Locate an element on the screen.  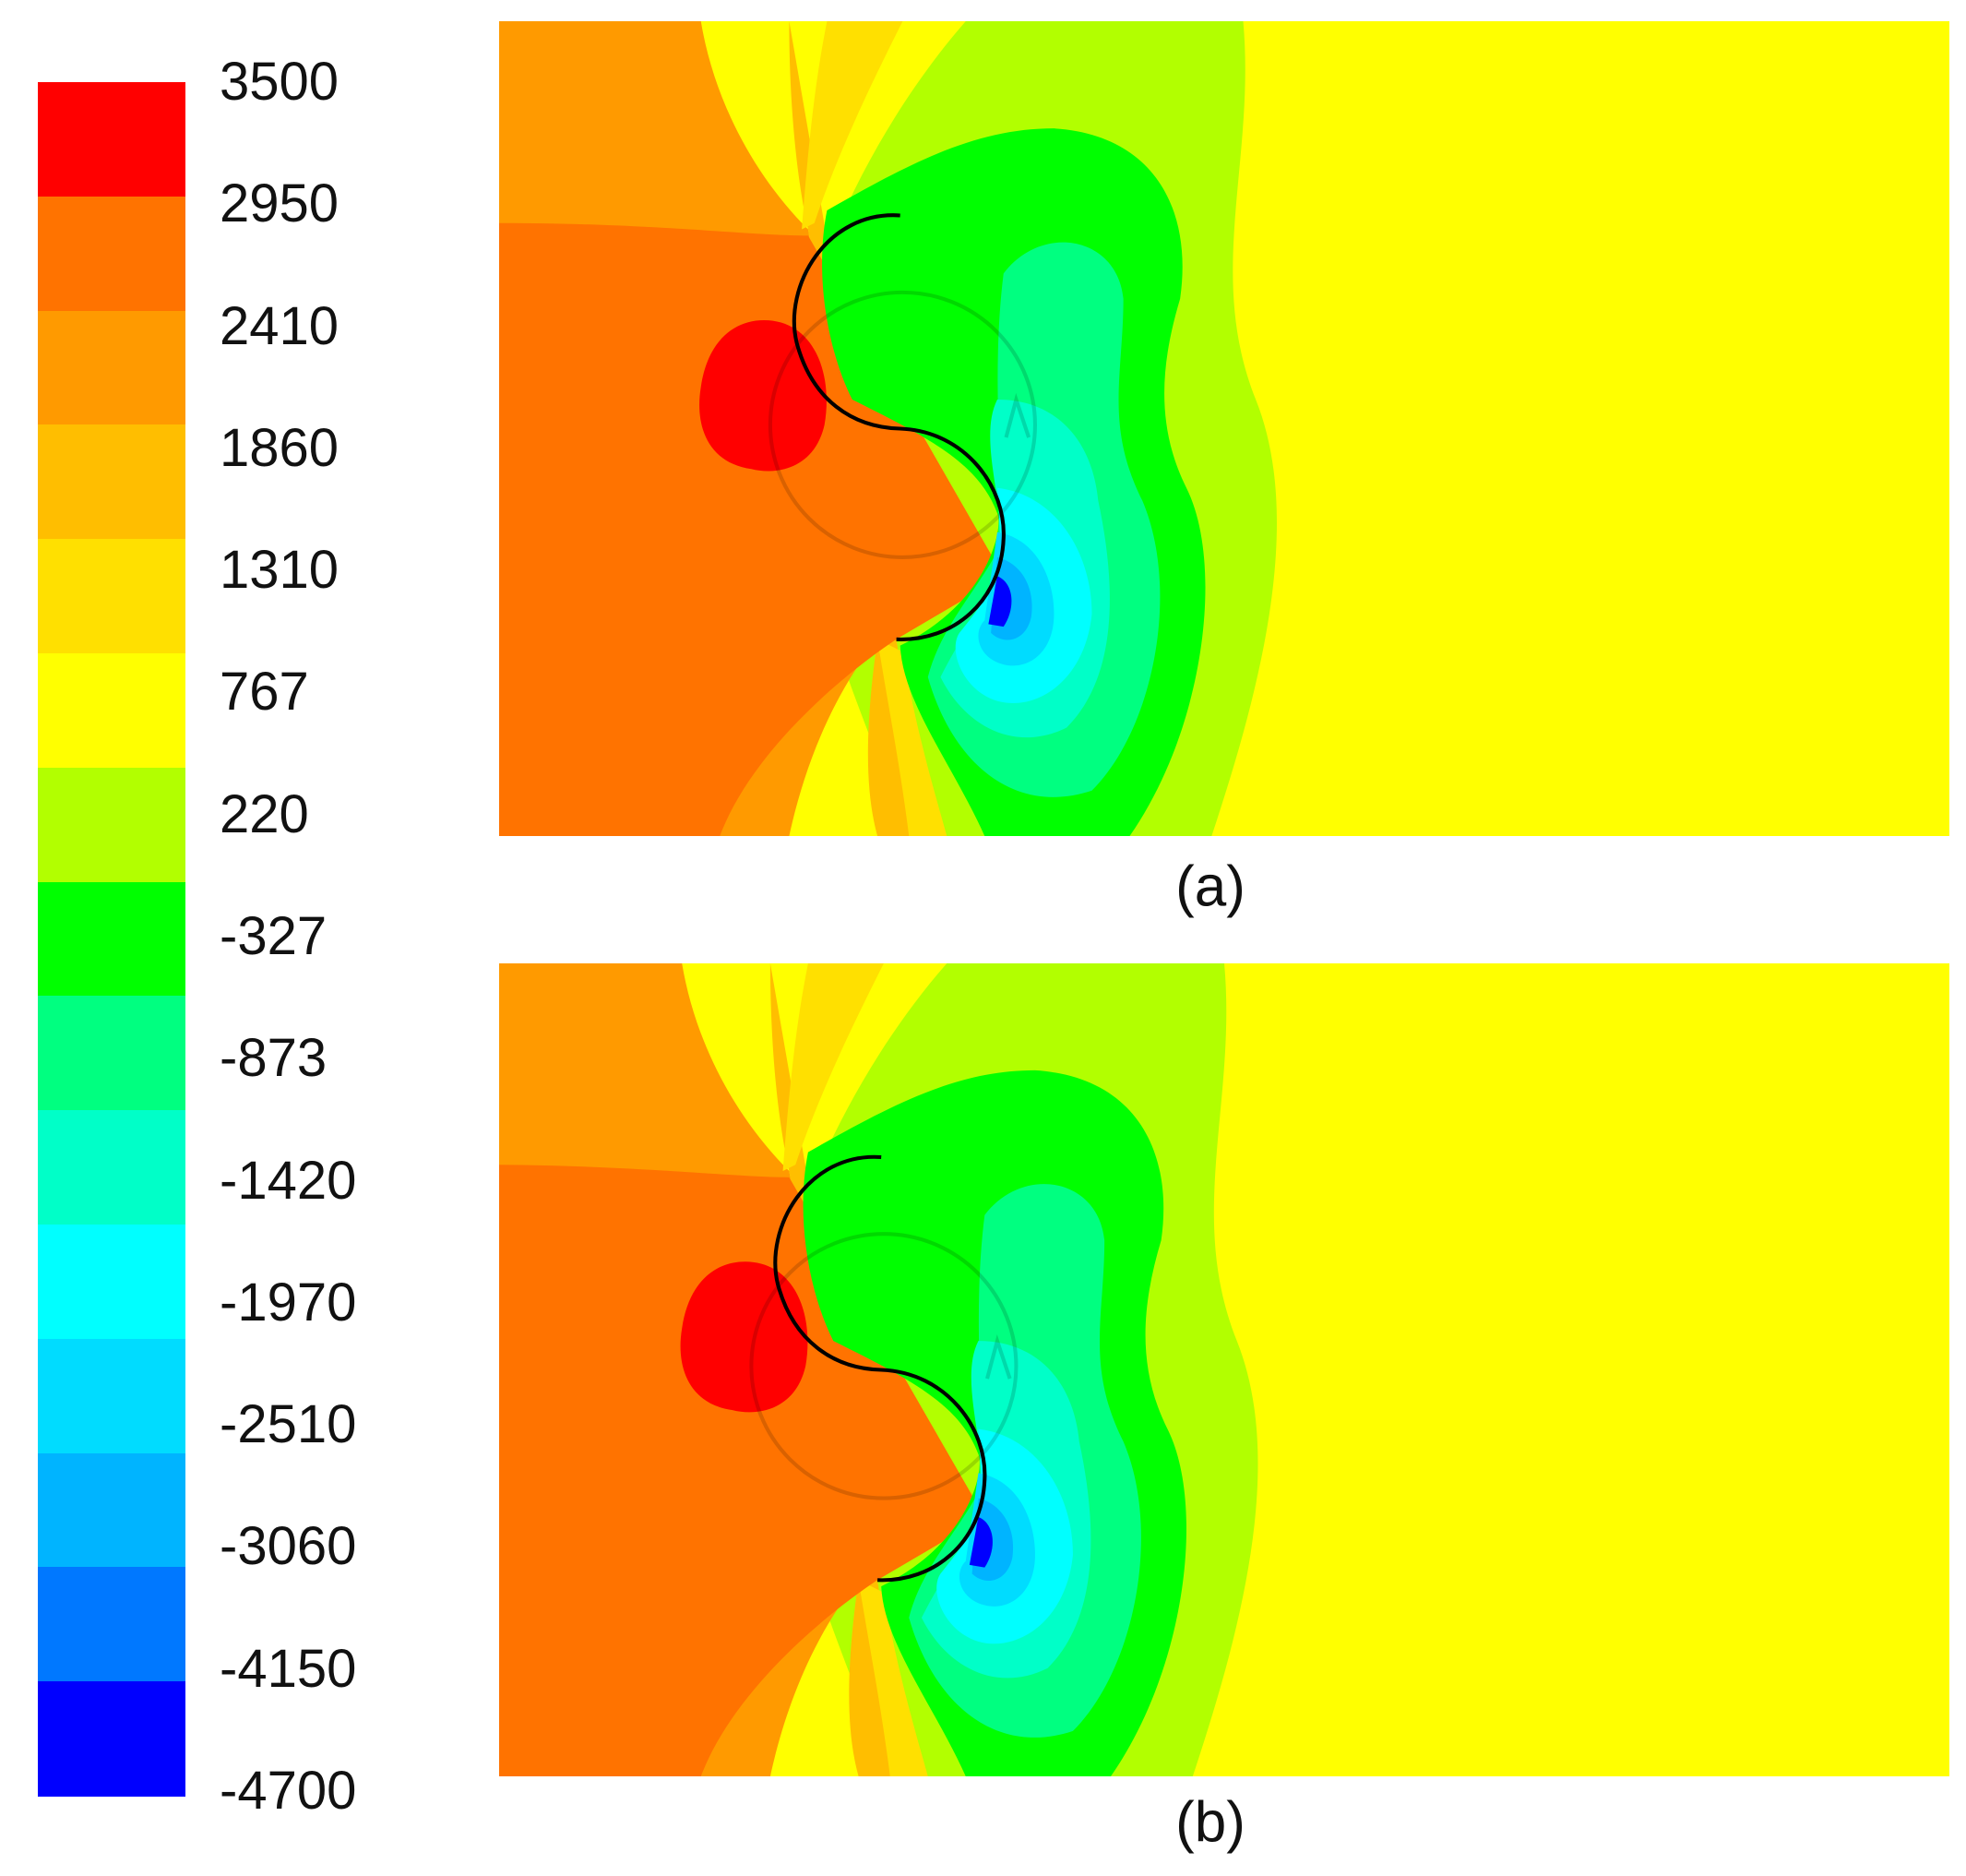
colorbar-tick-label: -4150 is located at coordinates (288, 1668).